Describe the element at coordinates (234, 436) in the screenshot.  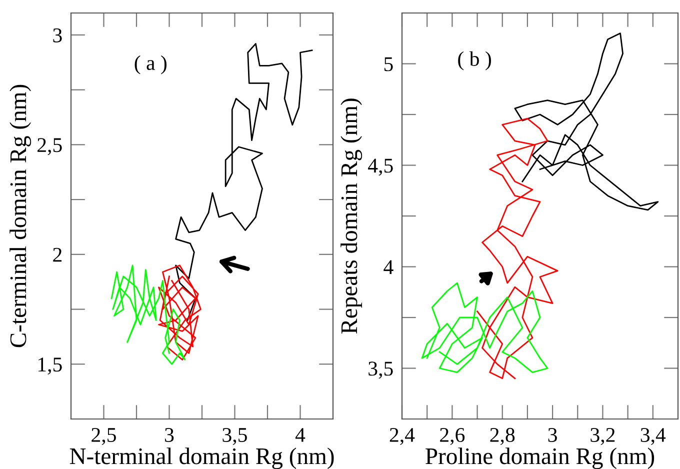
I see `x-tick-label: 3,5` at that location.